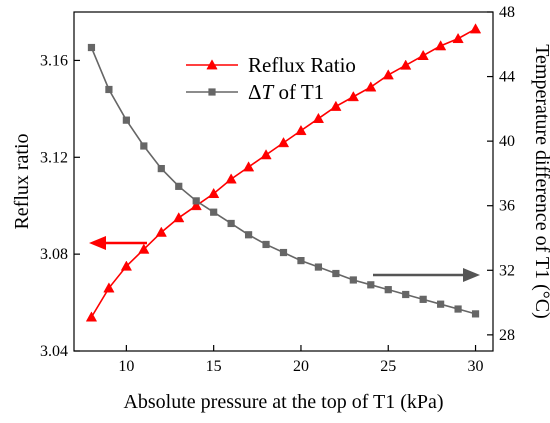 Image resolution: width=550 pixels, height=423 pixels. What do you see at coordinates (268, 92) in the screenshot?
I see `legend-label-part: T` at bounding box center [268, 92].